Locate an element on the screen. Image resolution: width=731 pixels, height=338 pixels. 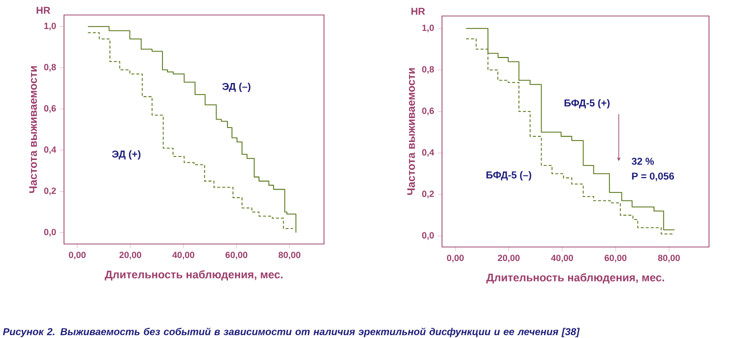
text: БФД-5 (+) is located at coordinates (587, 103).